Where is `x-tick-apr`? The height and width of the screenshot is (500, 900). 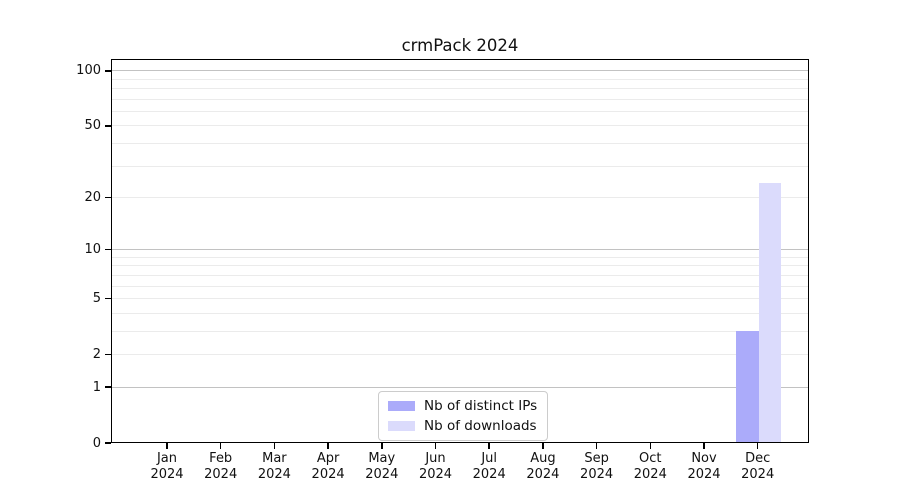
x-tick-apr is located at coordinates (328, 446).